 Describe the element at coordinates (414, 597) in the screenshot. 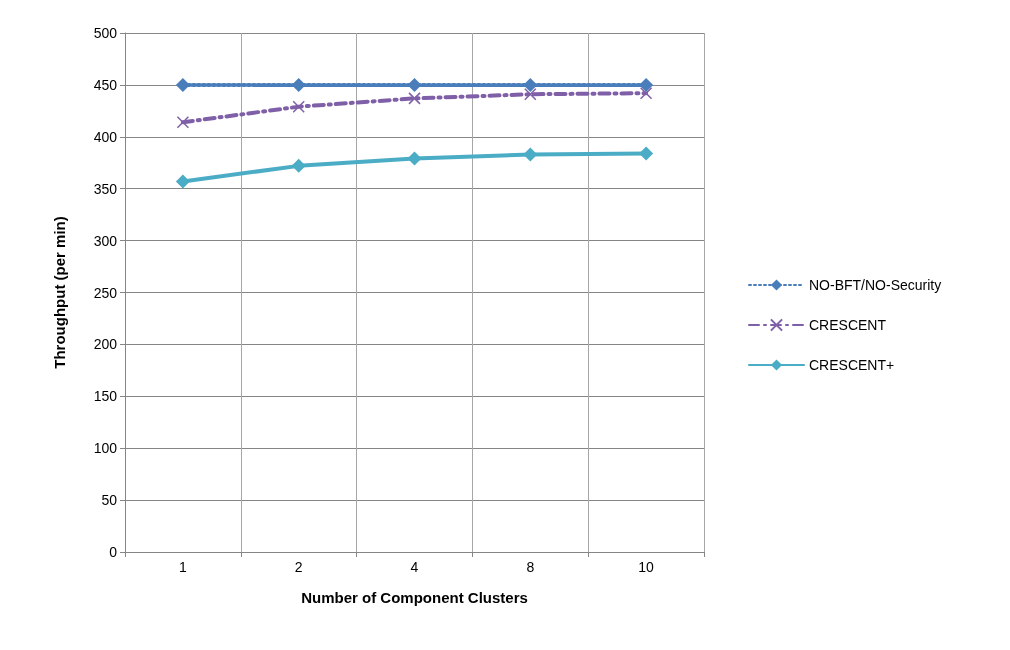

I see `x-axis-title: Number of Component Clusters` at that location.